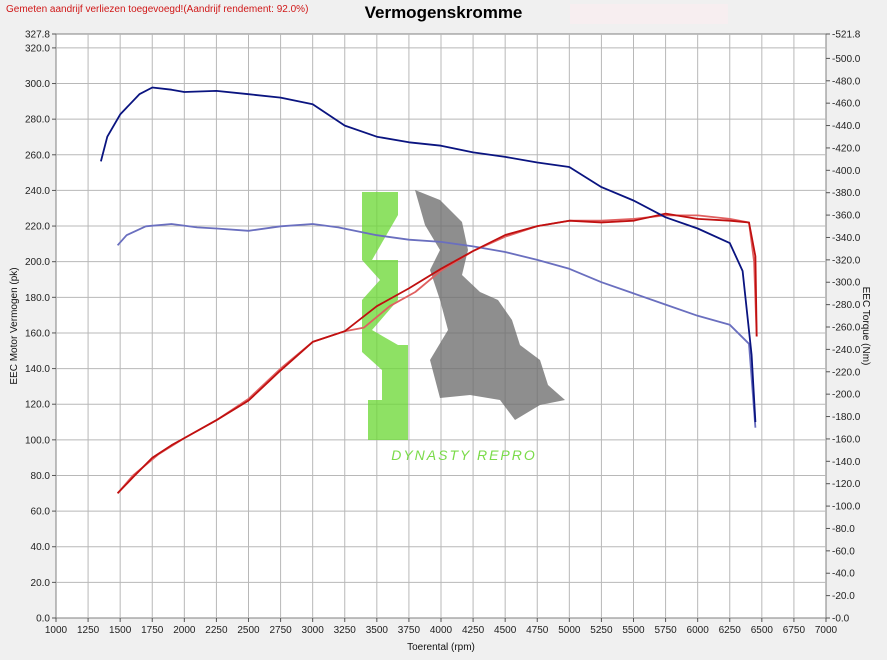 This screenshot has width=887, height=660. Describe the element at coordinates (846, 104) in the screenshot. I see `y-right-tick-label: -460.0` at that location.